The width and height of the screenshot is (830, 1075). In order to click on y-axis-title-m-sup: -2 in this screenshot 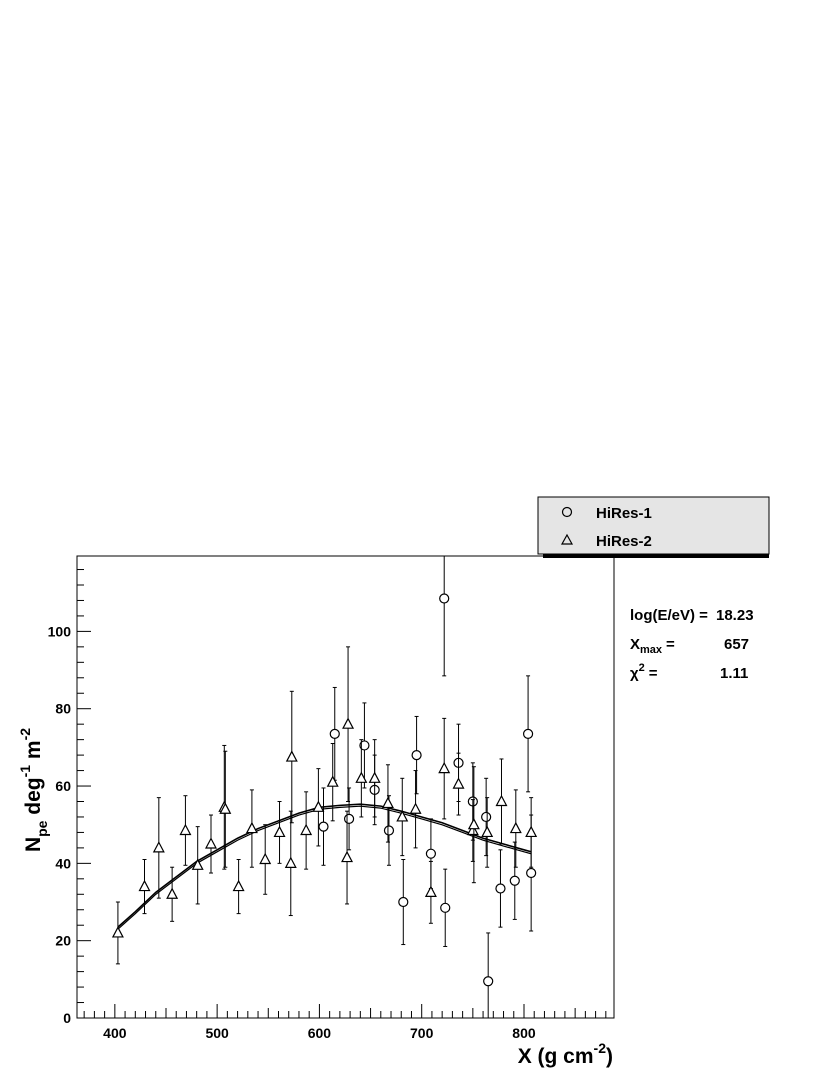, I will do `click(25, 734)`.